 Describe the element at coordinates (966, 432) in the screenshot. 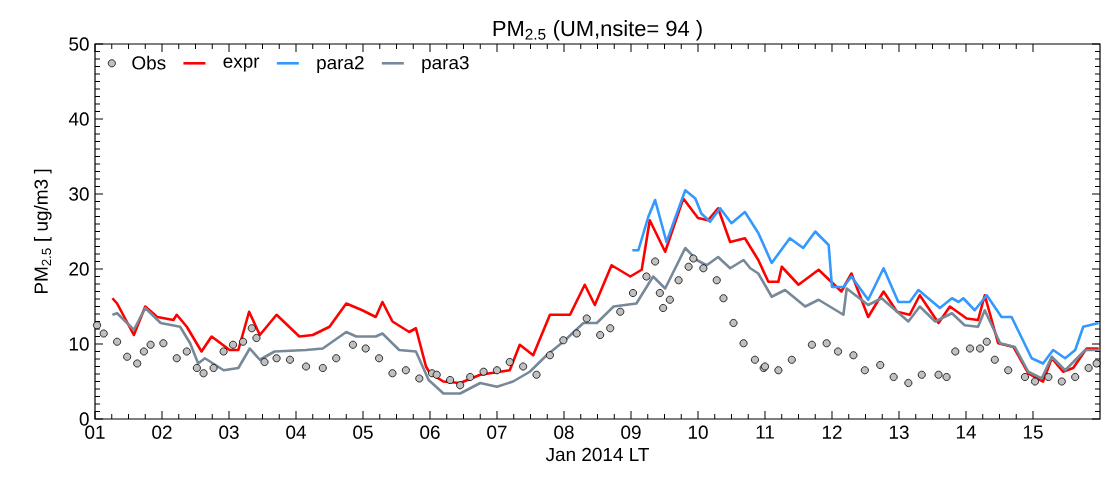

I see `x-tick-label: 14` at that location.